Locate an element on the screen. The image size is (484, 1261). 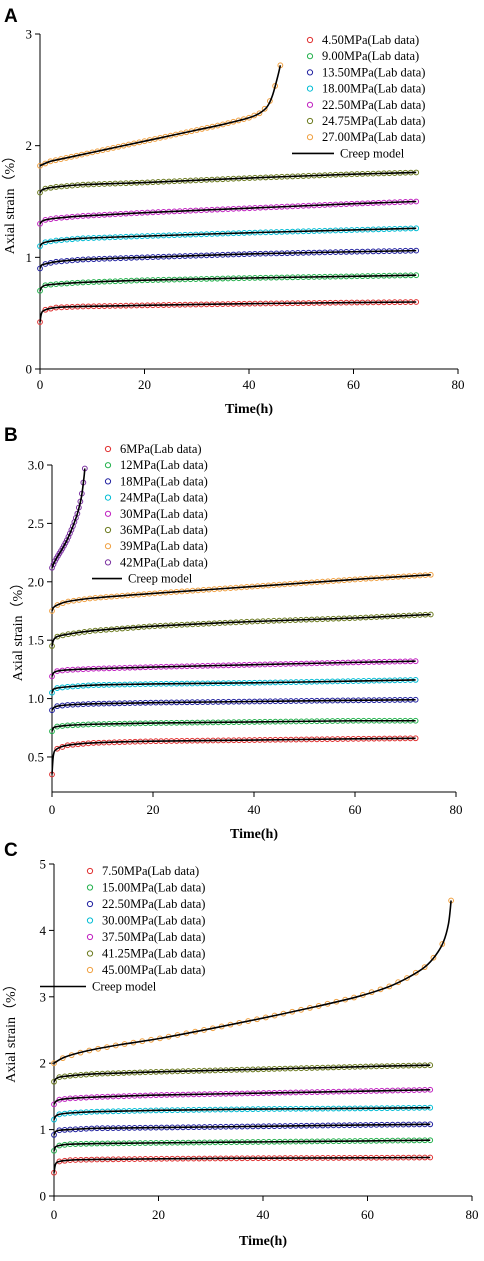
legend-entry: 37.50MPa(Lab data) is located at coordinates (153, 937).